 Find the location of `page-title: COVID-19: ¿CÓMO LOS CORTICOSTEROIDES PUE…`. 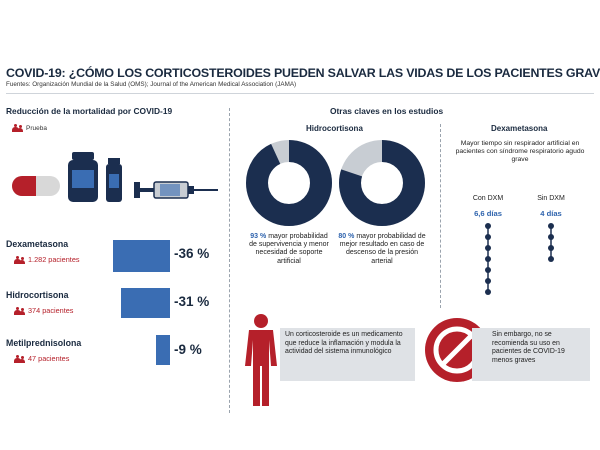

page-title: COVID-19: ¿CÓMO LOS CORTICOSTEROIDES PUE… is located at coordinates (303, 73).